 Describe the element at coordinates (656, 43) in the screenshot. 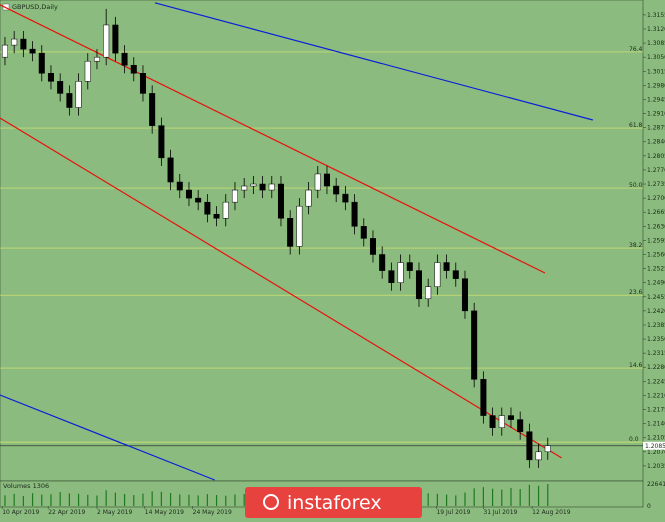

I see `y-tick-label: 1.3085` at that location.